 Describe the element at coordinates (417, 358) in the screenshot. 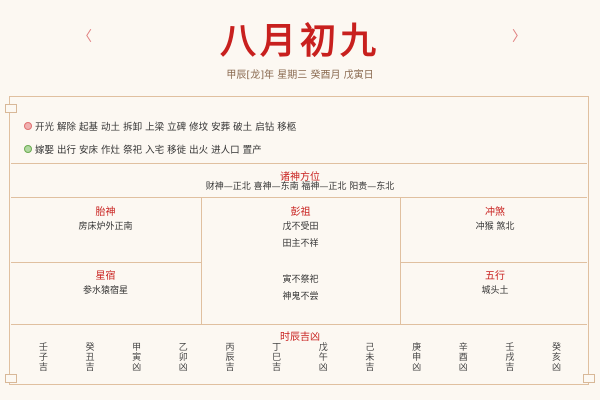

I see `hour-item: 庚申凶` at that location.